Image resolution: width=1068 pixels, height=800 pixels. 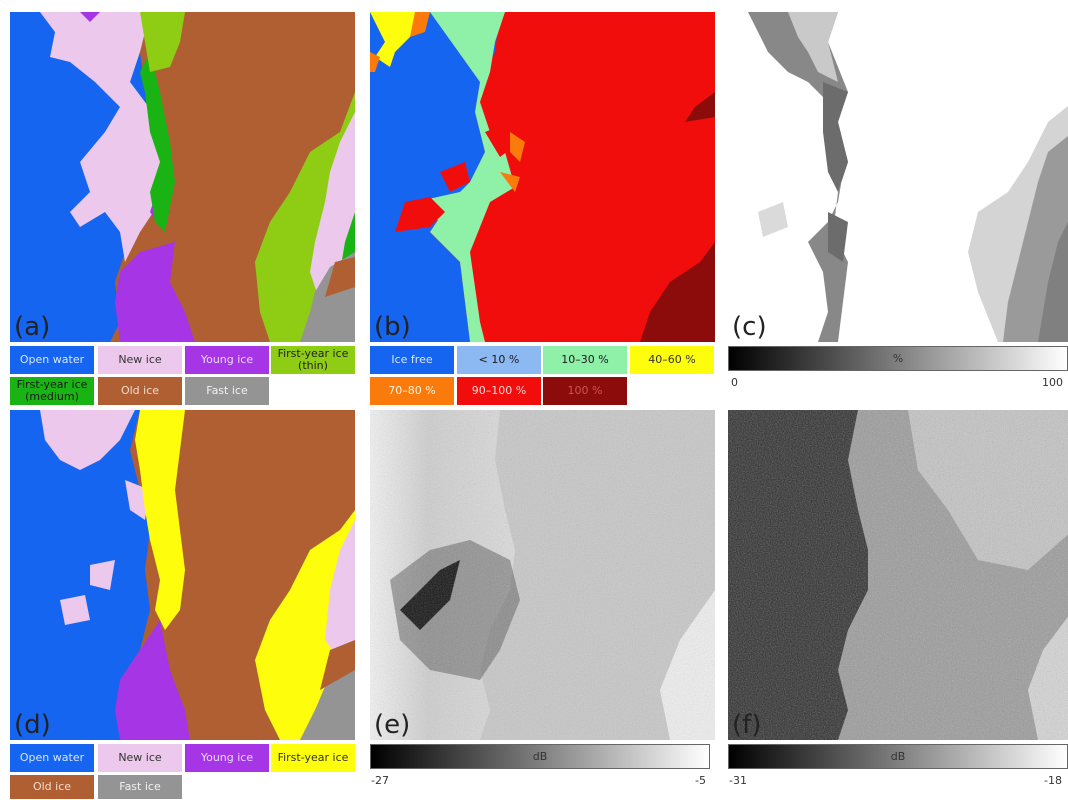 What do you see at coordinates (738, 780) in the screenshot?
I see `colorbar-f-min: -31` at bounding box center [738, 780].